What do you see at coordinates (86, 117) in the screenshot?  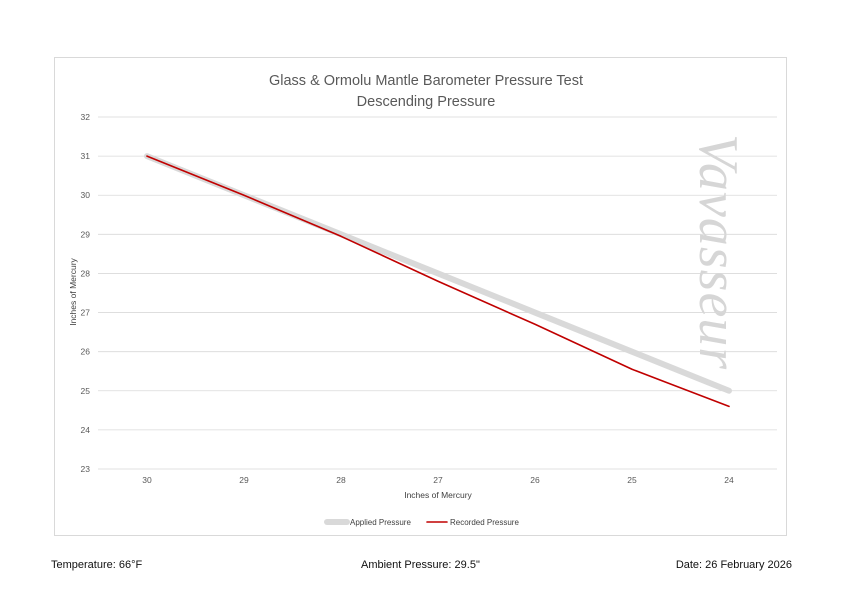 I see `y-tick-label: 32` at bounding box center [86, 117].